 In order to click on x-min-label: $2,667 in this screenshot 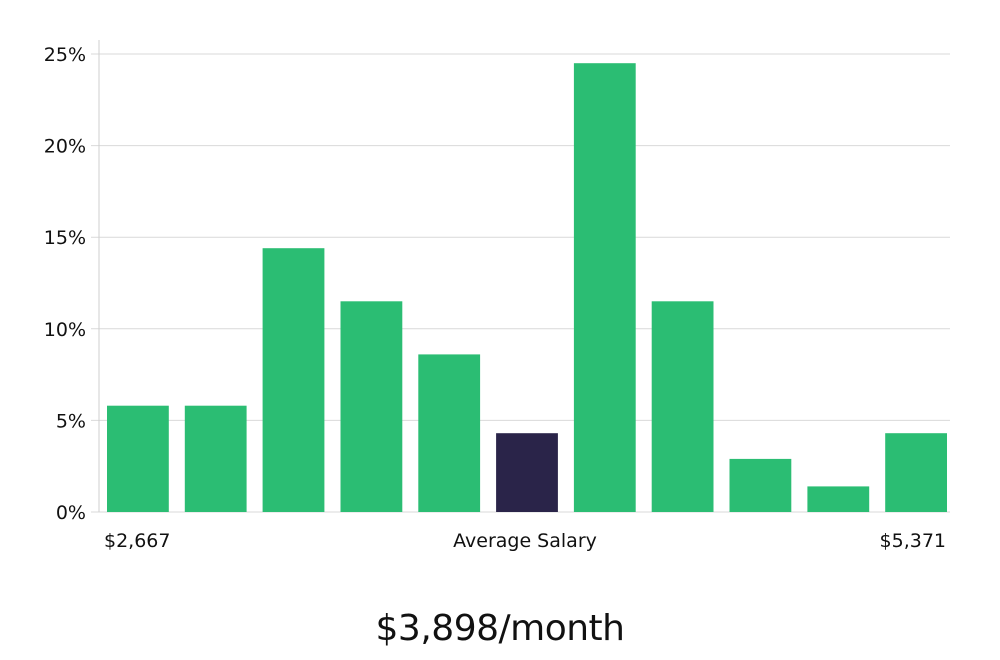, I will do `click(137, 541)`.